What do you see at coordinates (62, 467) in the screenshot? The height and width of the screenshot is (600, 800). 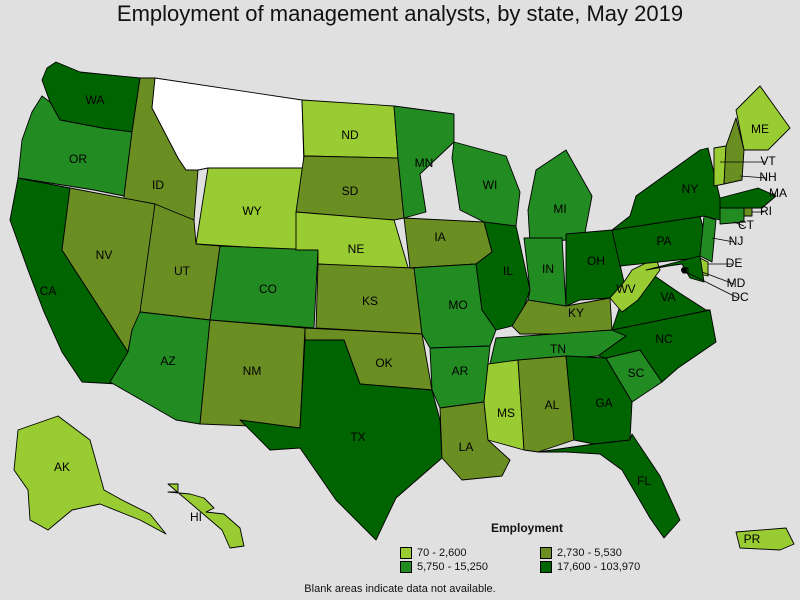 I see `state-label-ak: AK` at bounding box center [62, 467].